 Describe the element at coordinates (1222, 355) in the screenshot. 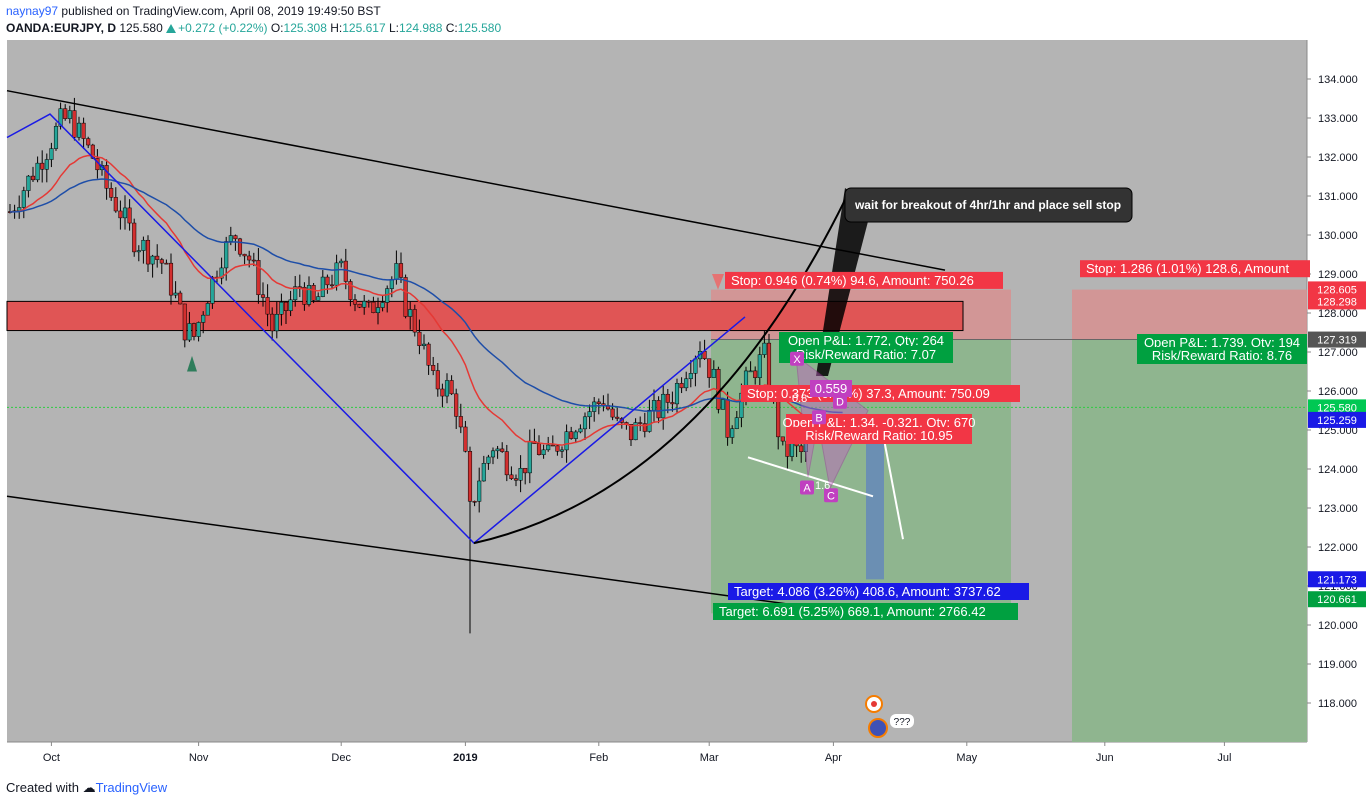

I see `rr-label-2: Risk/Reward Ratio: 8.76` at that location.